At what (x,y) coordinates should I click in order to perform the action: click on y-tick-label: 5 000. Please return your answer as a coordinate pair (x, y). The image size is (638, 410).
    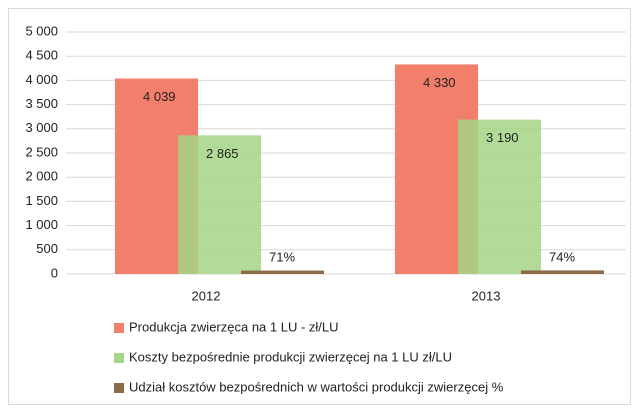
    Looking at the image, I should click on (41, 30).